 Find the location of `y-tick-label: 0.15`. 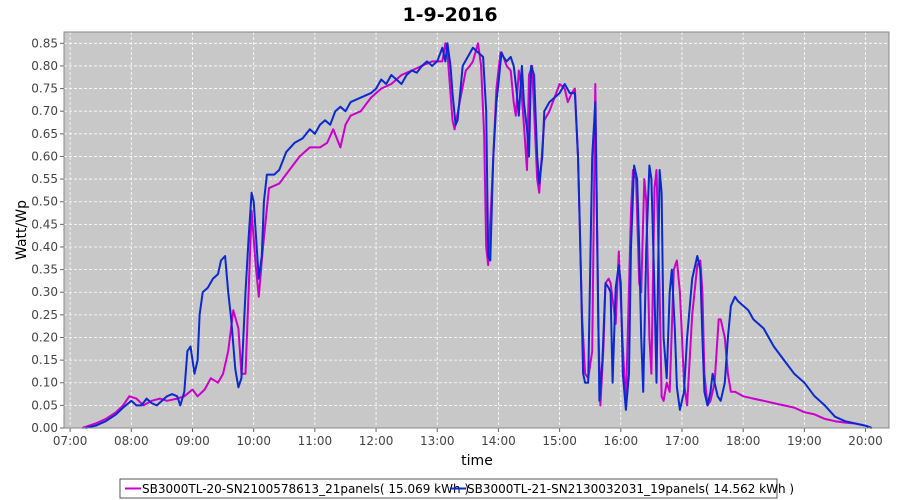

y-tick-label: 0.15 is located at coordinates (44, 360).